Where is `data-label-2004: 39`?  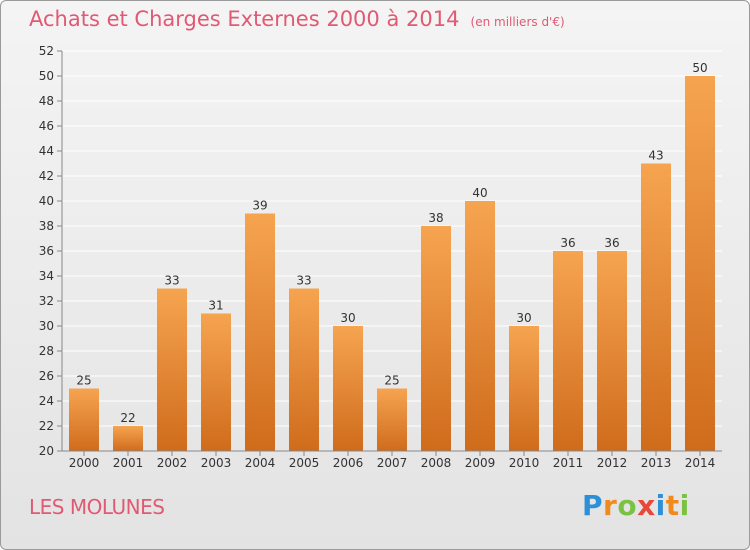
data-label-2004: 39 is located at coordinates (259, 206).